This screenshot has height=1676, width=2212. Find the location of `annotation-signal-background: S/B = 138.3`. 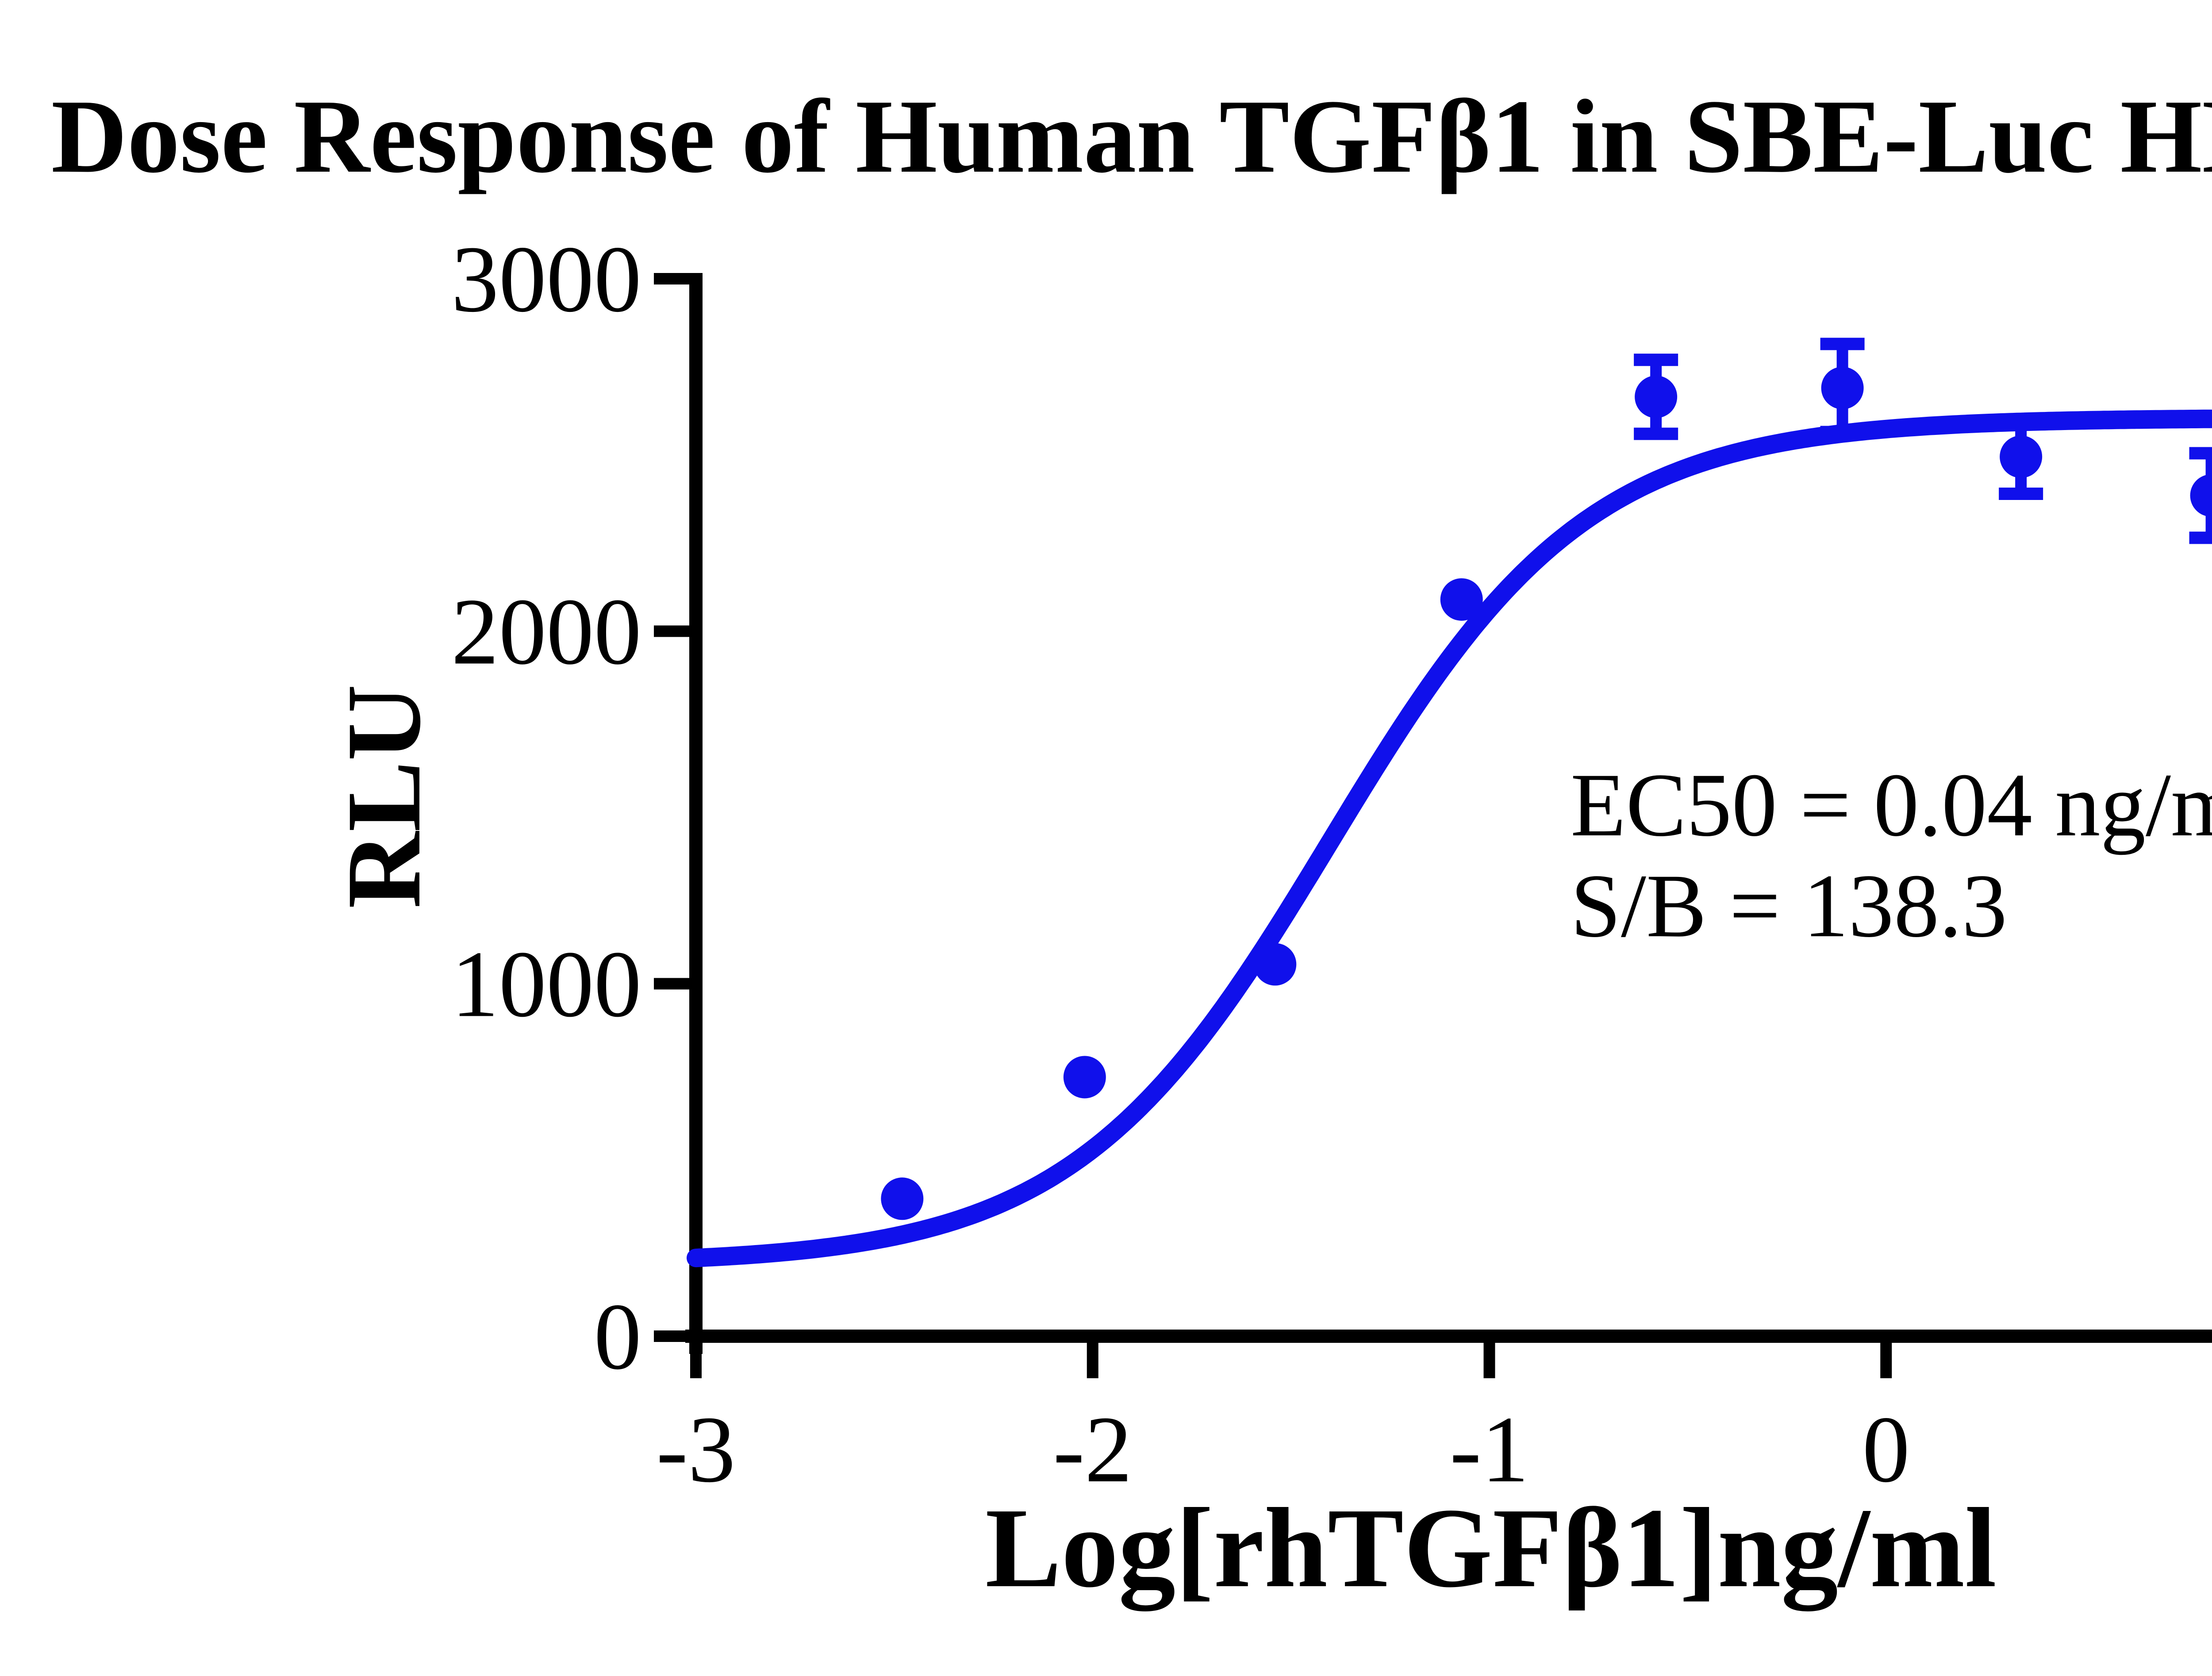

annotation-signal-background: S/B = 138.3 is located at coordinates (1789, 906).